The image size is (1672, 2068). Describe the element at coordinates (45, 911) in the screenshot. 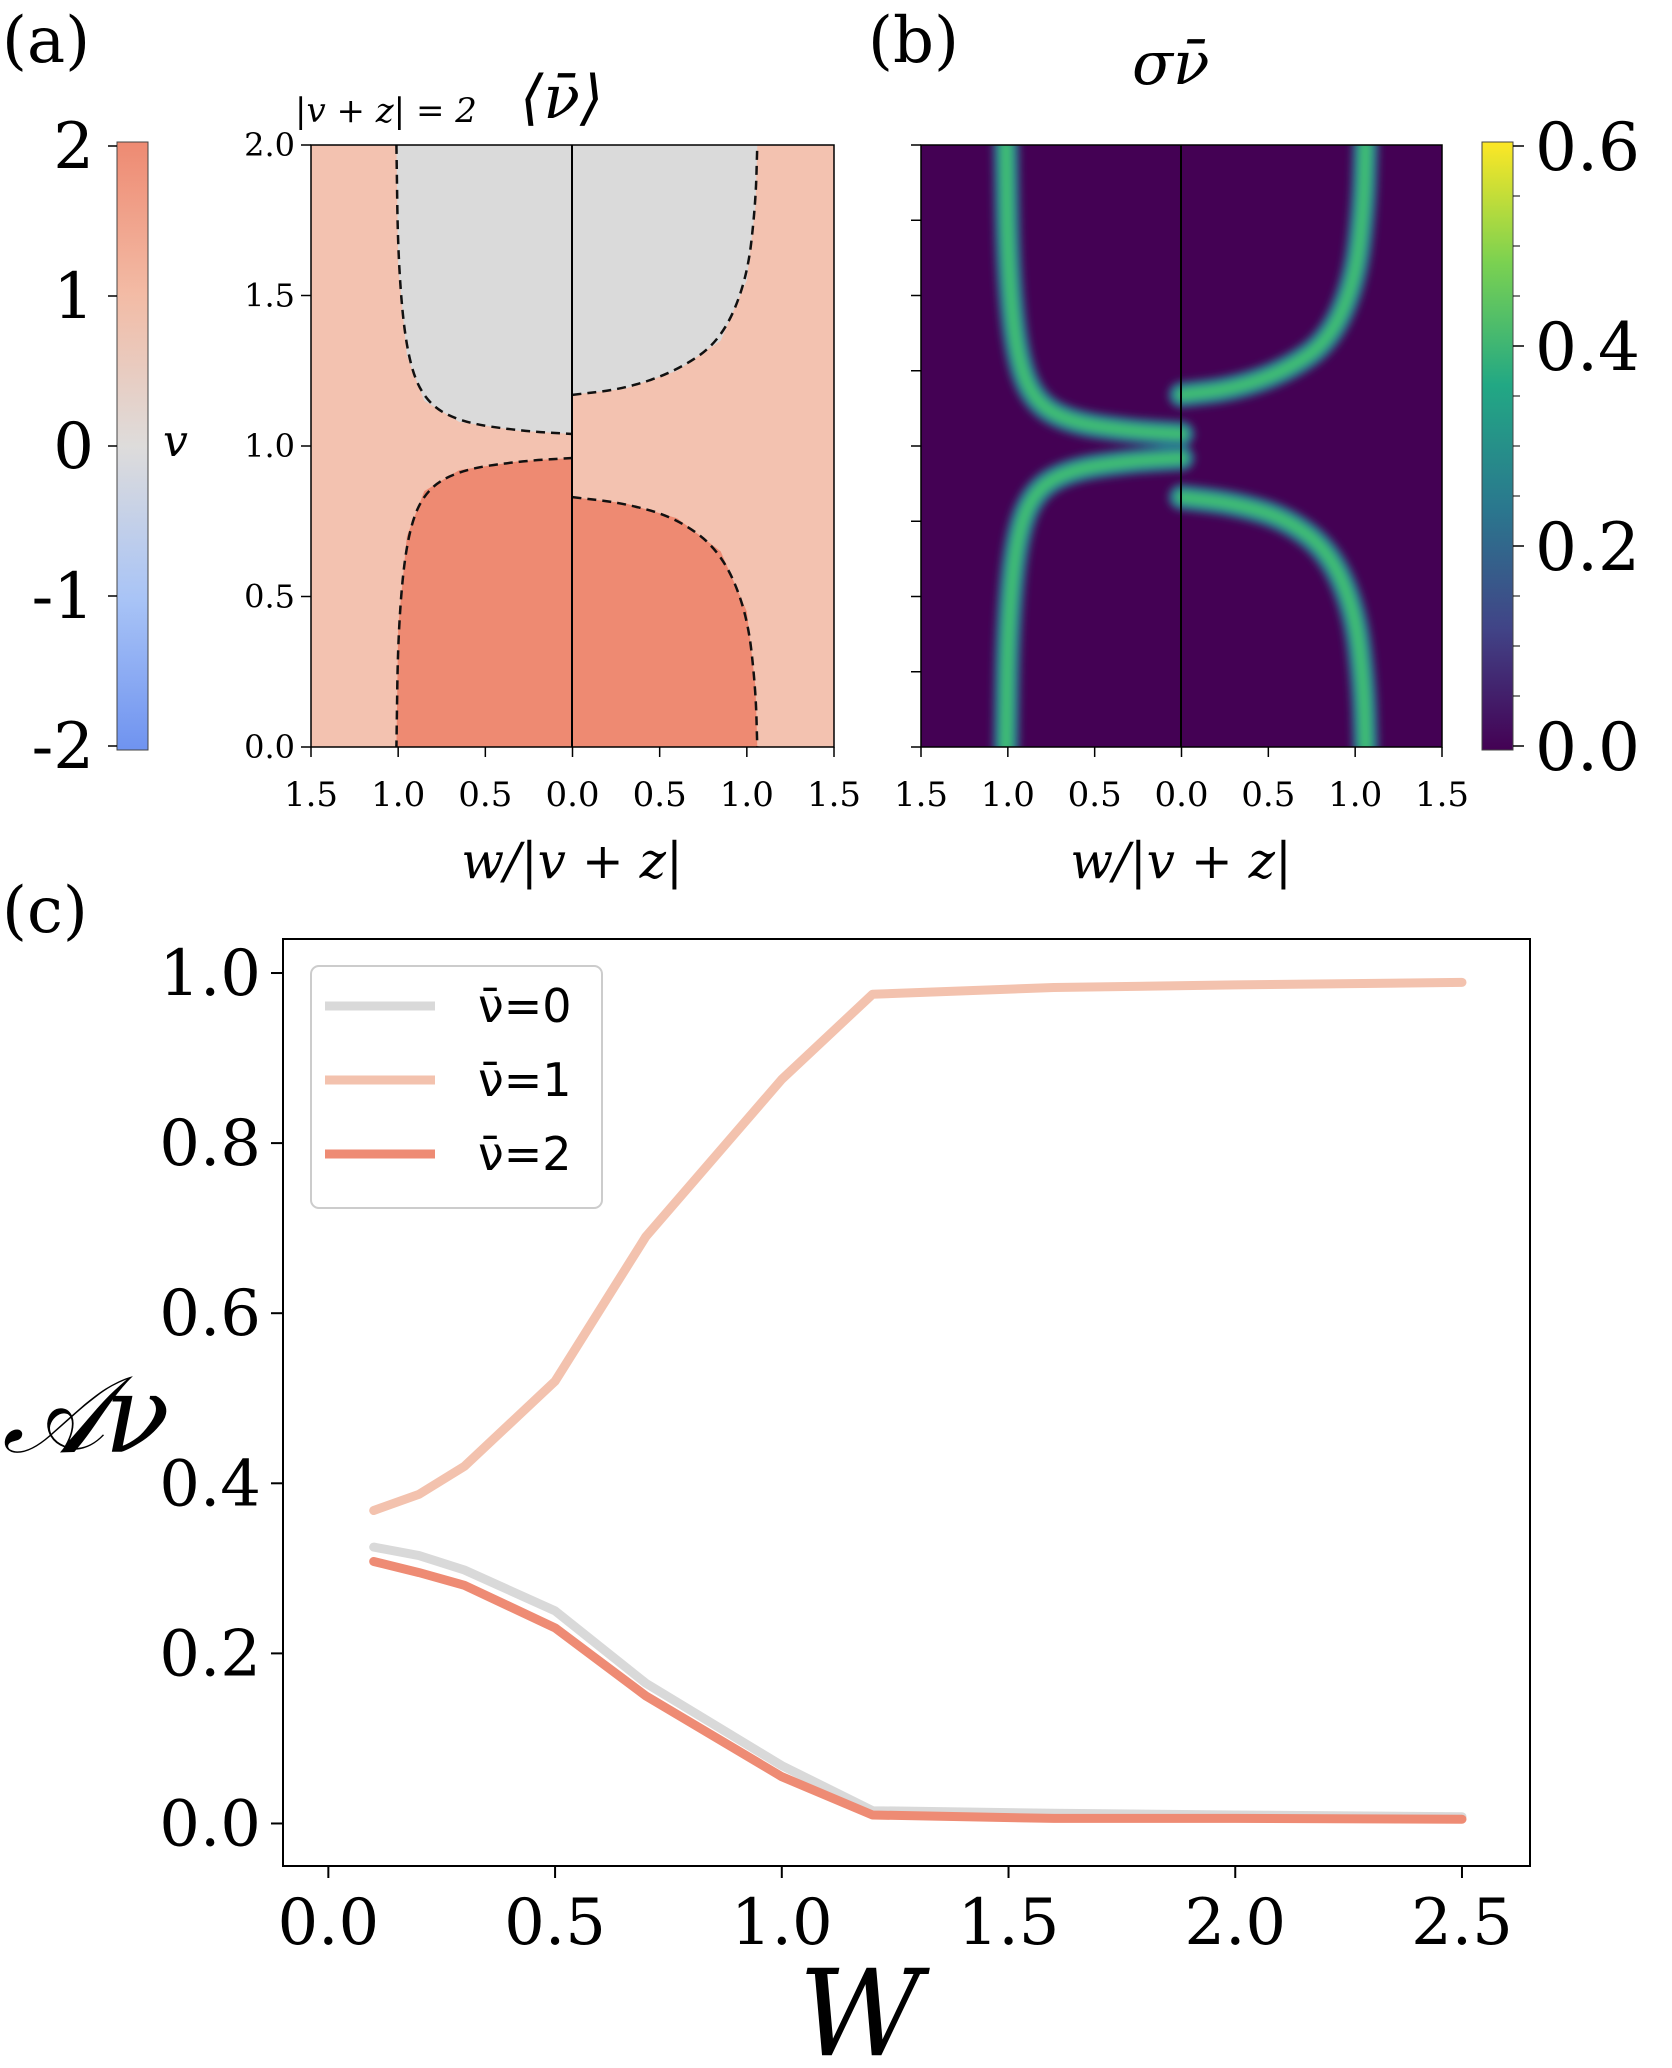

I see `panel-c-label: (c)` at that location.